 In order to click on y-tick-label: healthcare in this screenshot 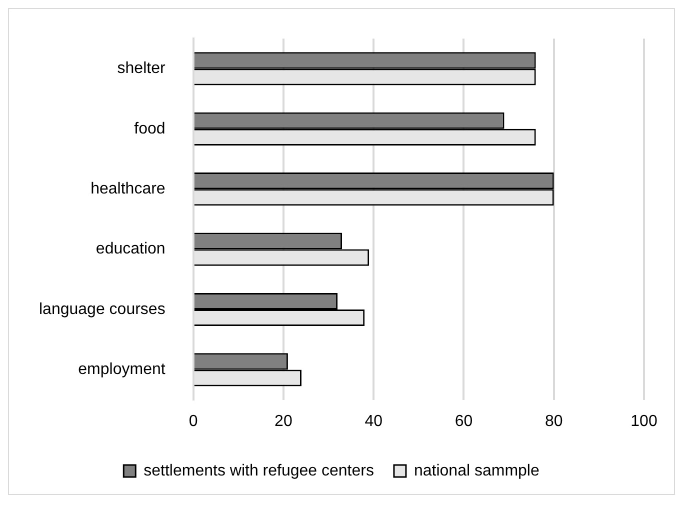, I will do `click(128, 189)`.